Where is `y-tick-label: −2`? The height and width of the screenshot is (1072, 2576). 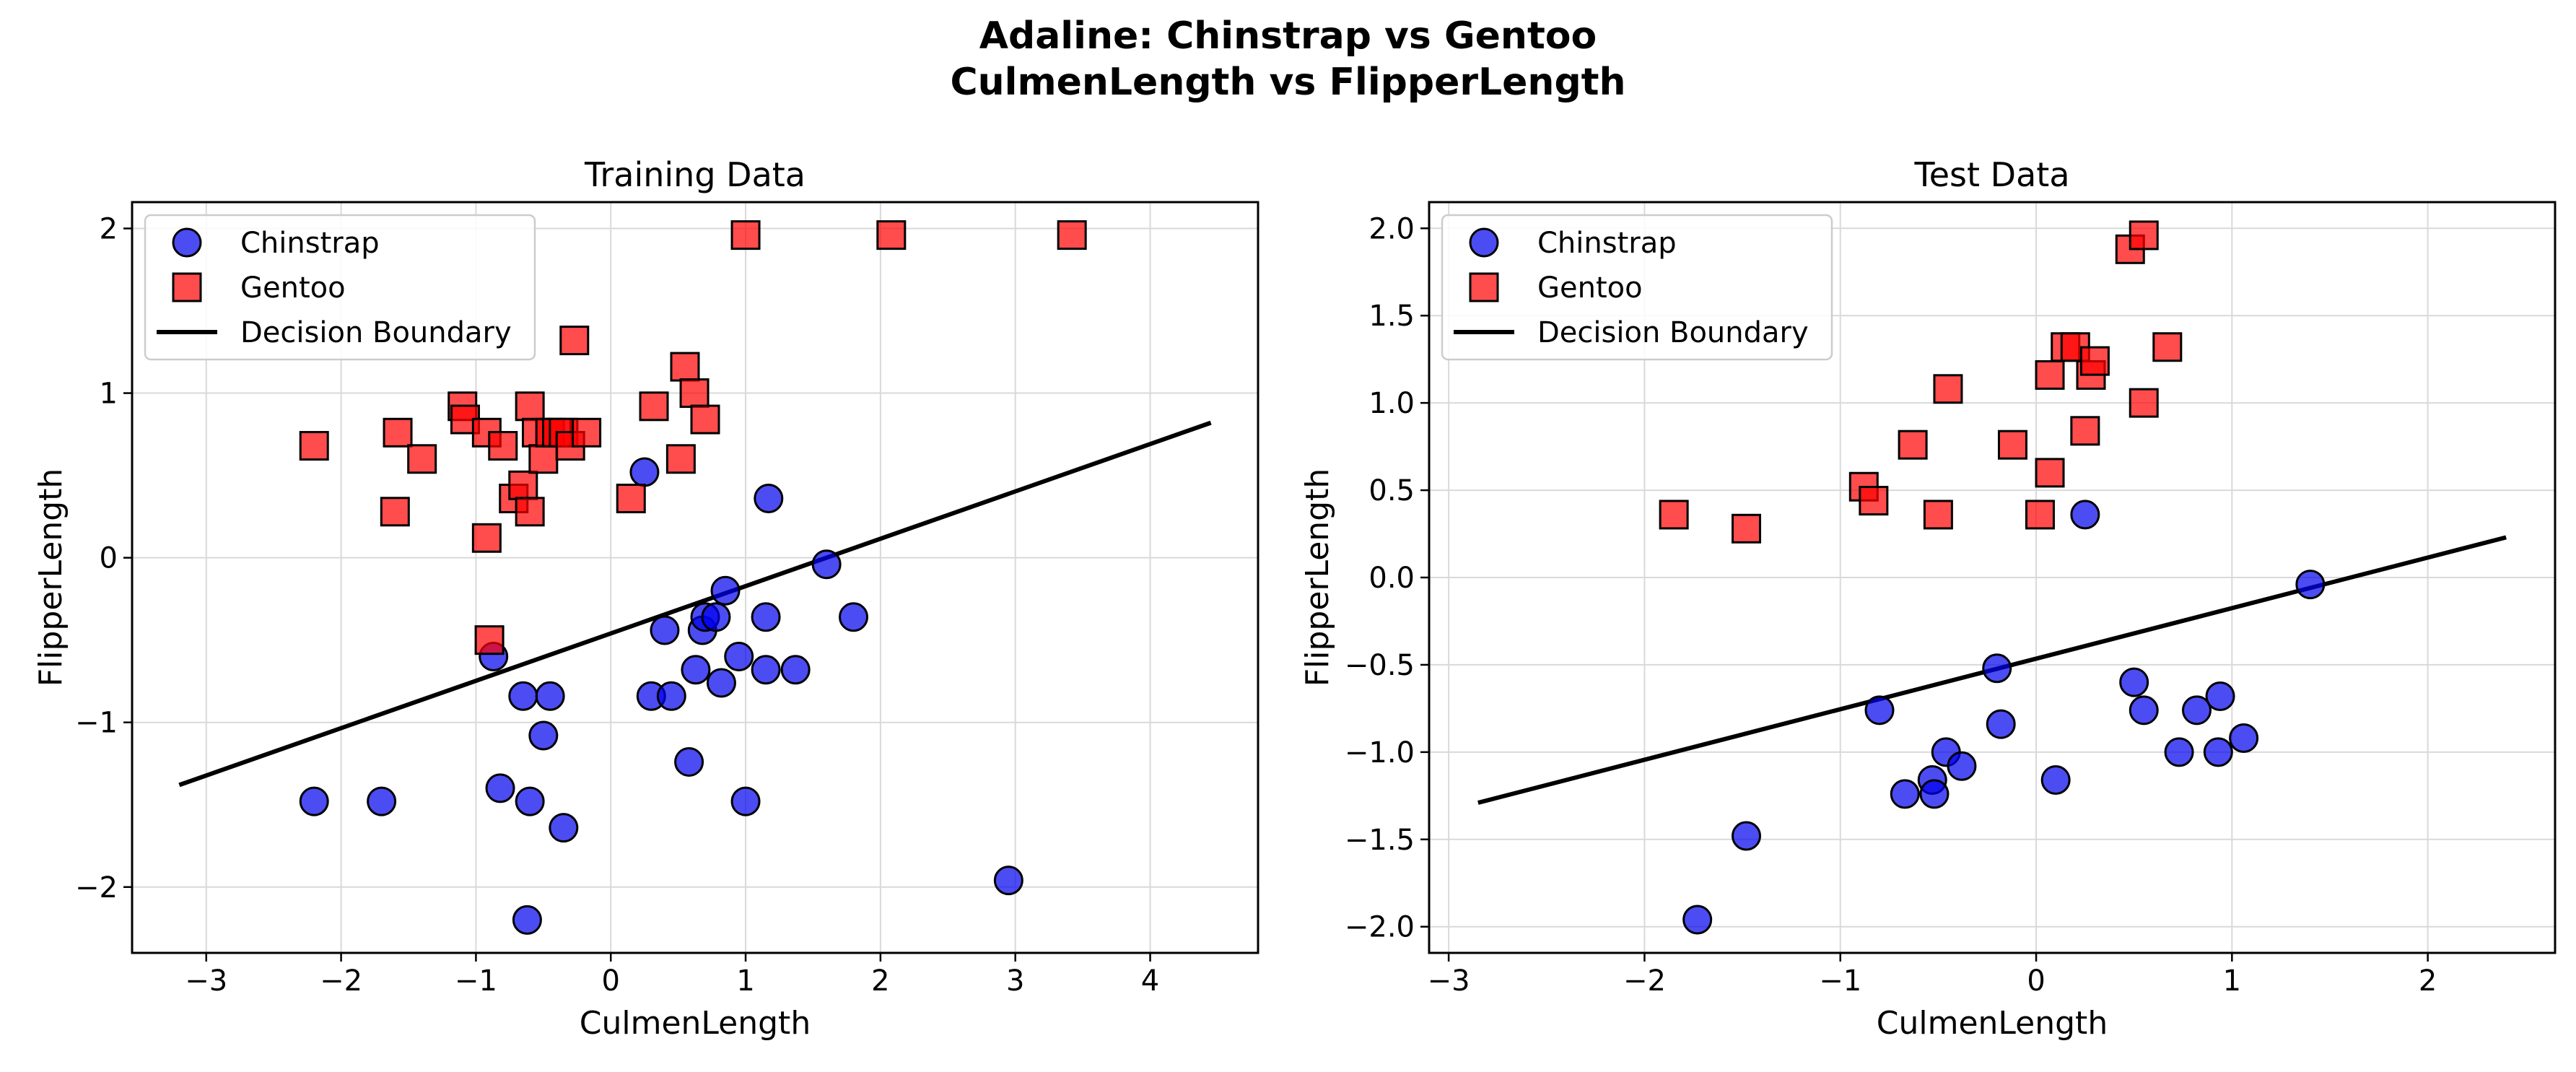
y-tick-label: −2 is located at coordinates (96, 888).